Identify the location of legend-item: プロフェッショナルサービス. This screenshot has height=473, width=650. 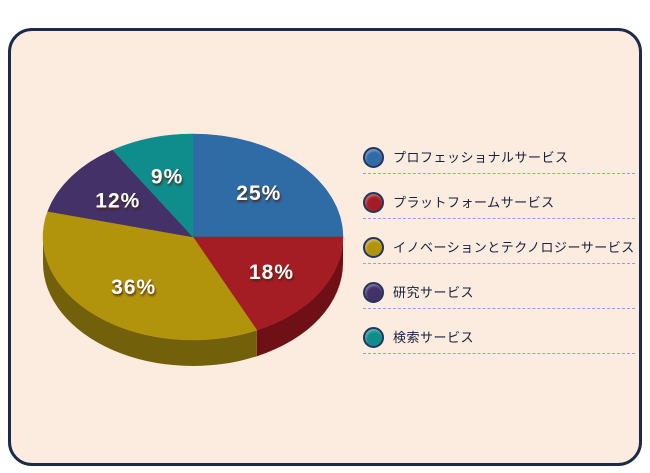
(499, 158).